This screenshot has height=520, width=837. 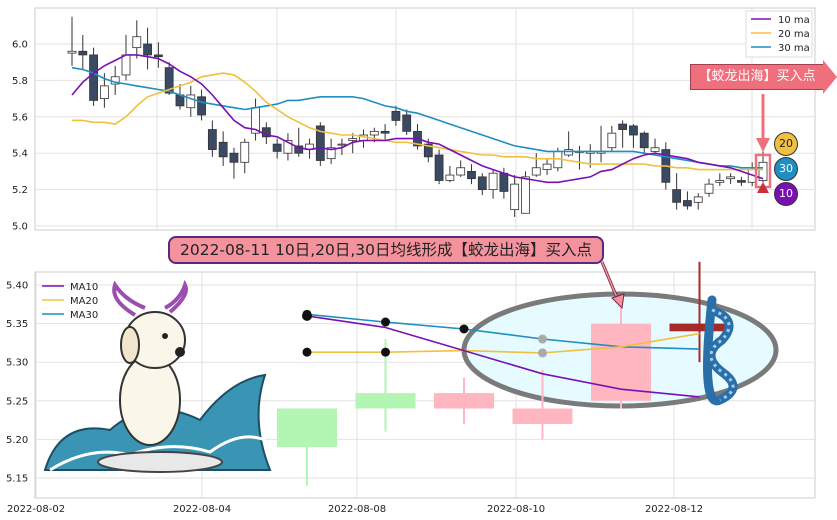 I want to click on dragon-illustration, so click(x=720, y=350).